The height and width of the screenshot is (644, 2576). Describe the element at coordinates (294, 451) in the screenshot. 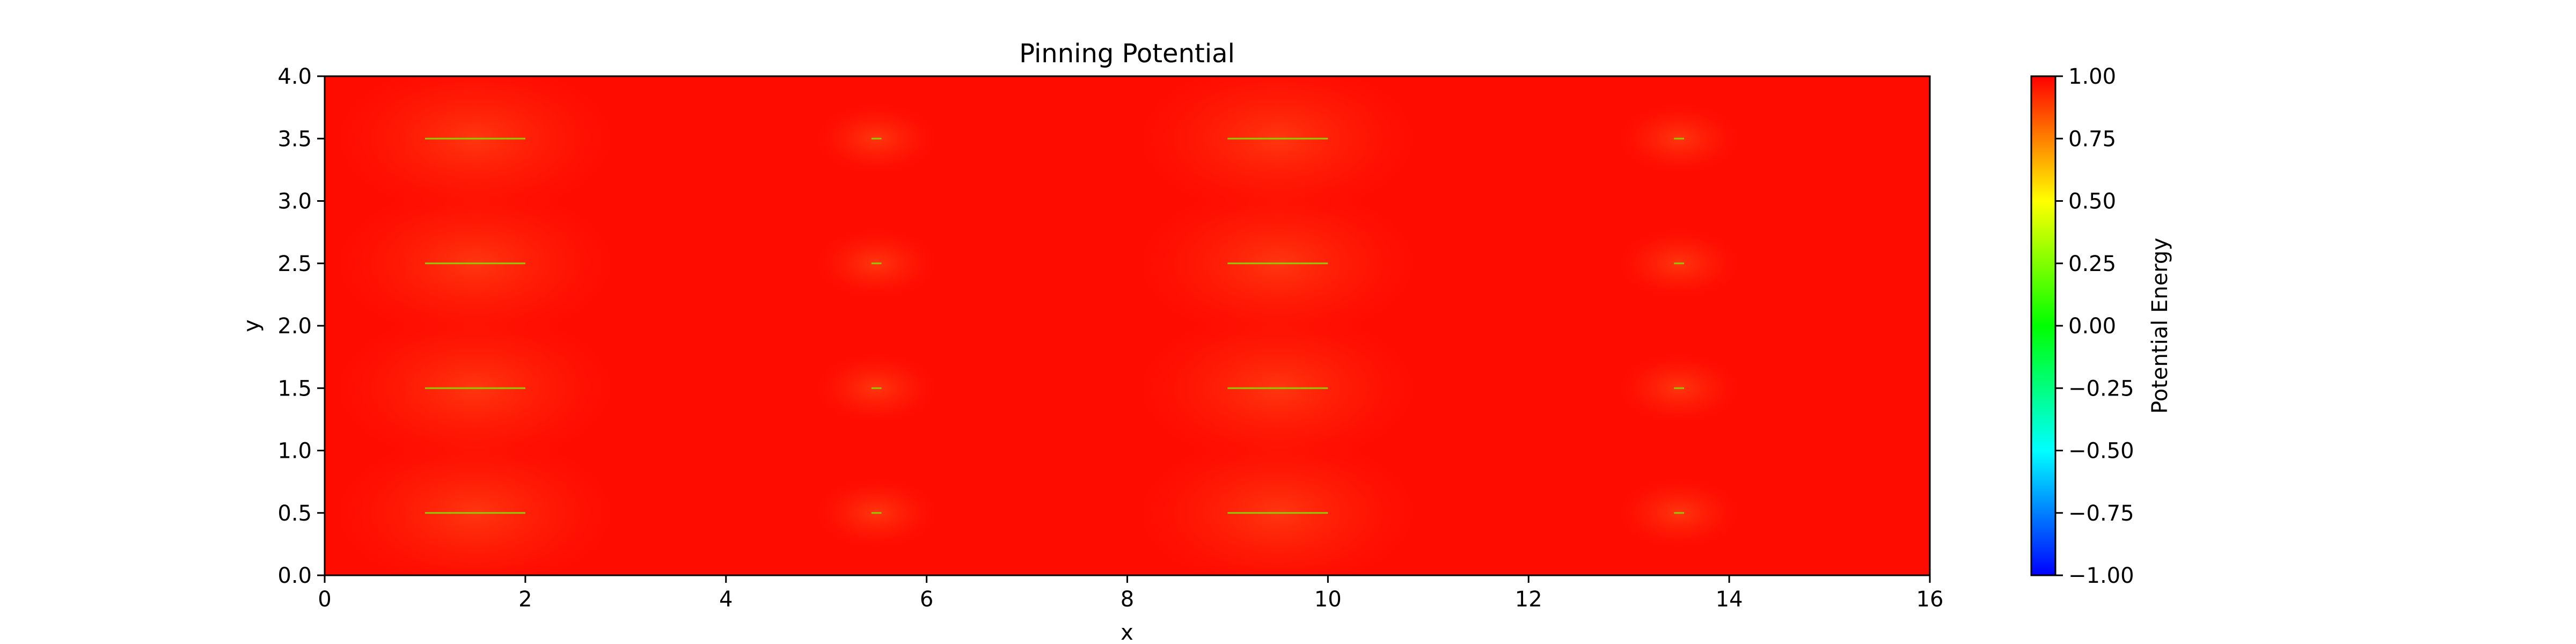

I see `y-tick-label: 1.0` at that location.